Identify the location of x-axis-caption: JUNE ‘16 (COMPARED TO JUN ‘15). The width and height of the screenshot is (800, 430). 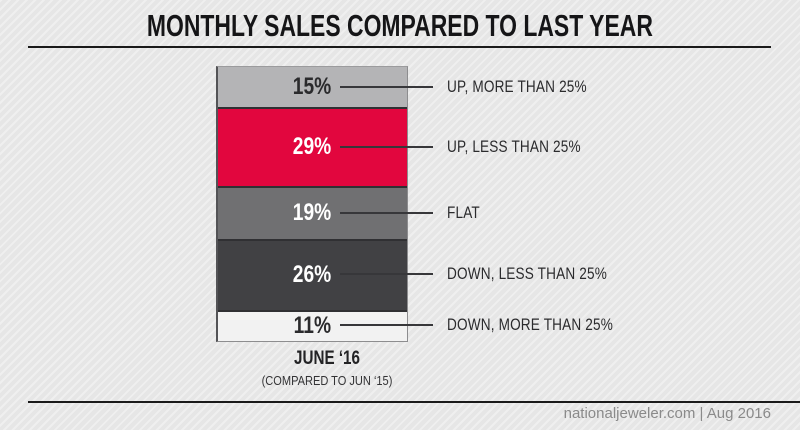
(327, 368).